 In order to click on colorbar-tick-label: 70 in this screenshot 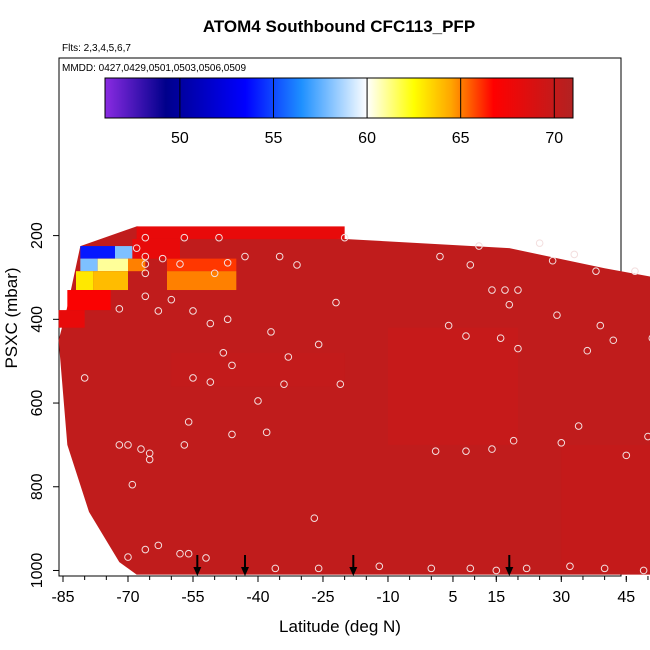, I will do `click(554, 138)`.